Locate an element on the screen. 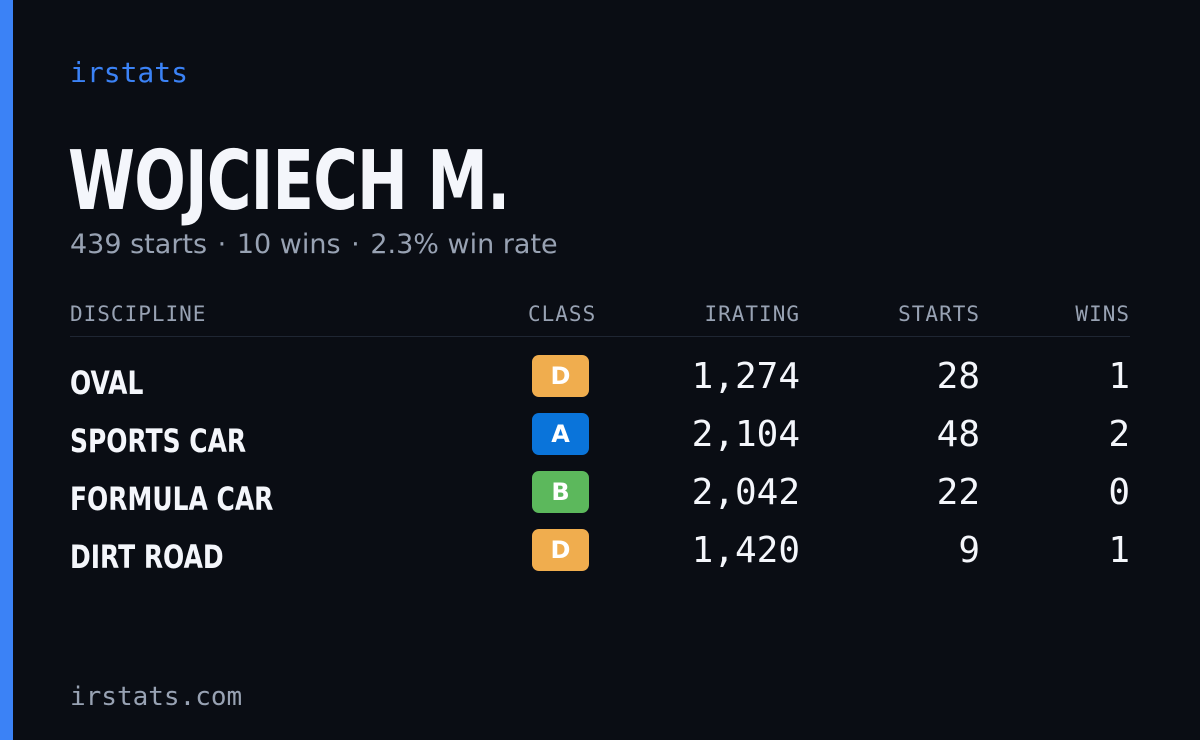 Image resolution: width=1200 pixels, height=740 pixels. starts-value: 28 is located at coordinates (958, 376).